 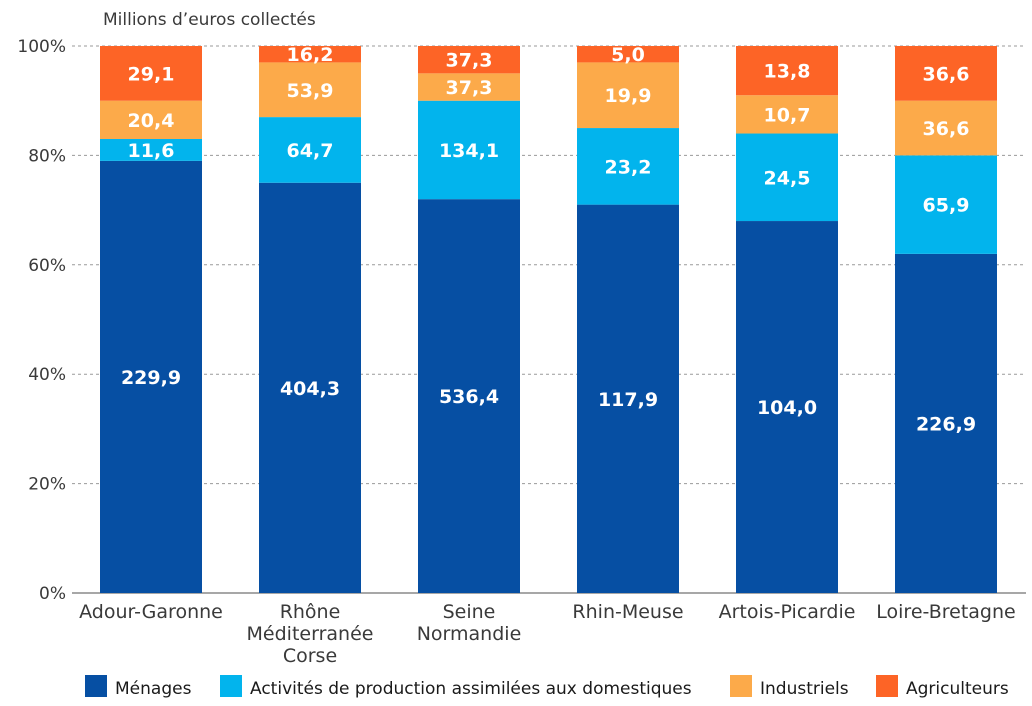 What do you see at coordinates (151, 612) in the screenshot?
I see `category-label: Adour-Garonne` at bounding box center [151, 612].